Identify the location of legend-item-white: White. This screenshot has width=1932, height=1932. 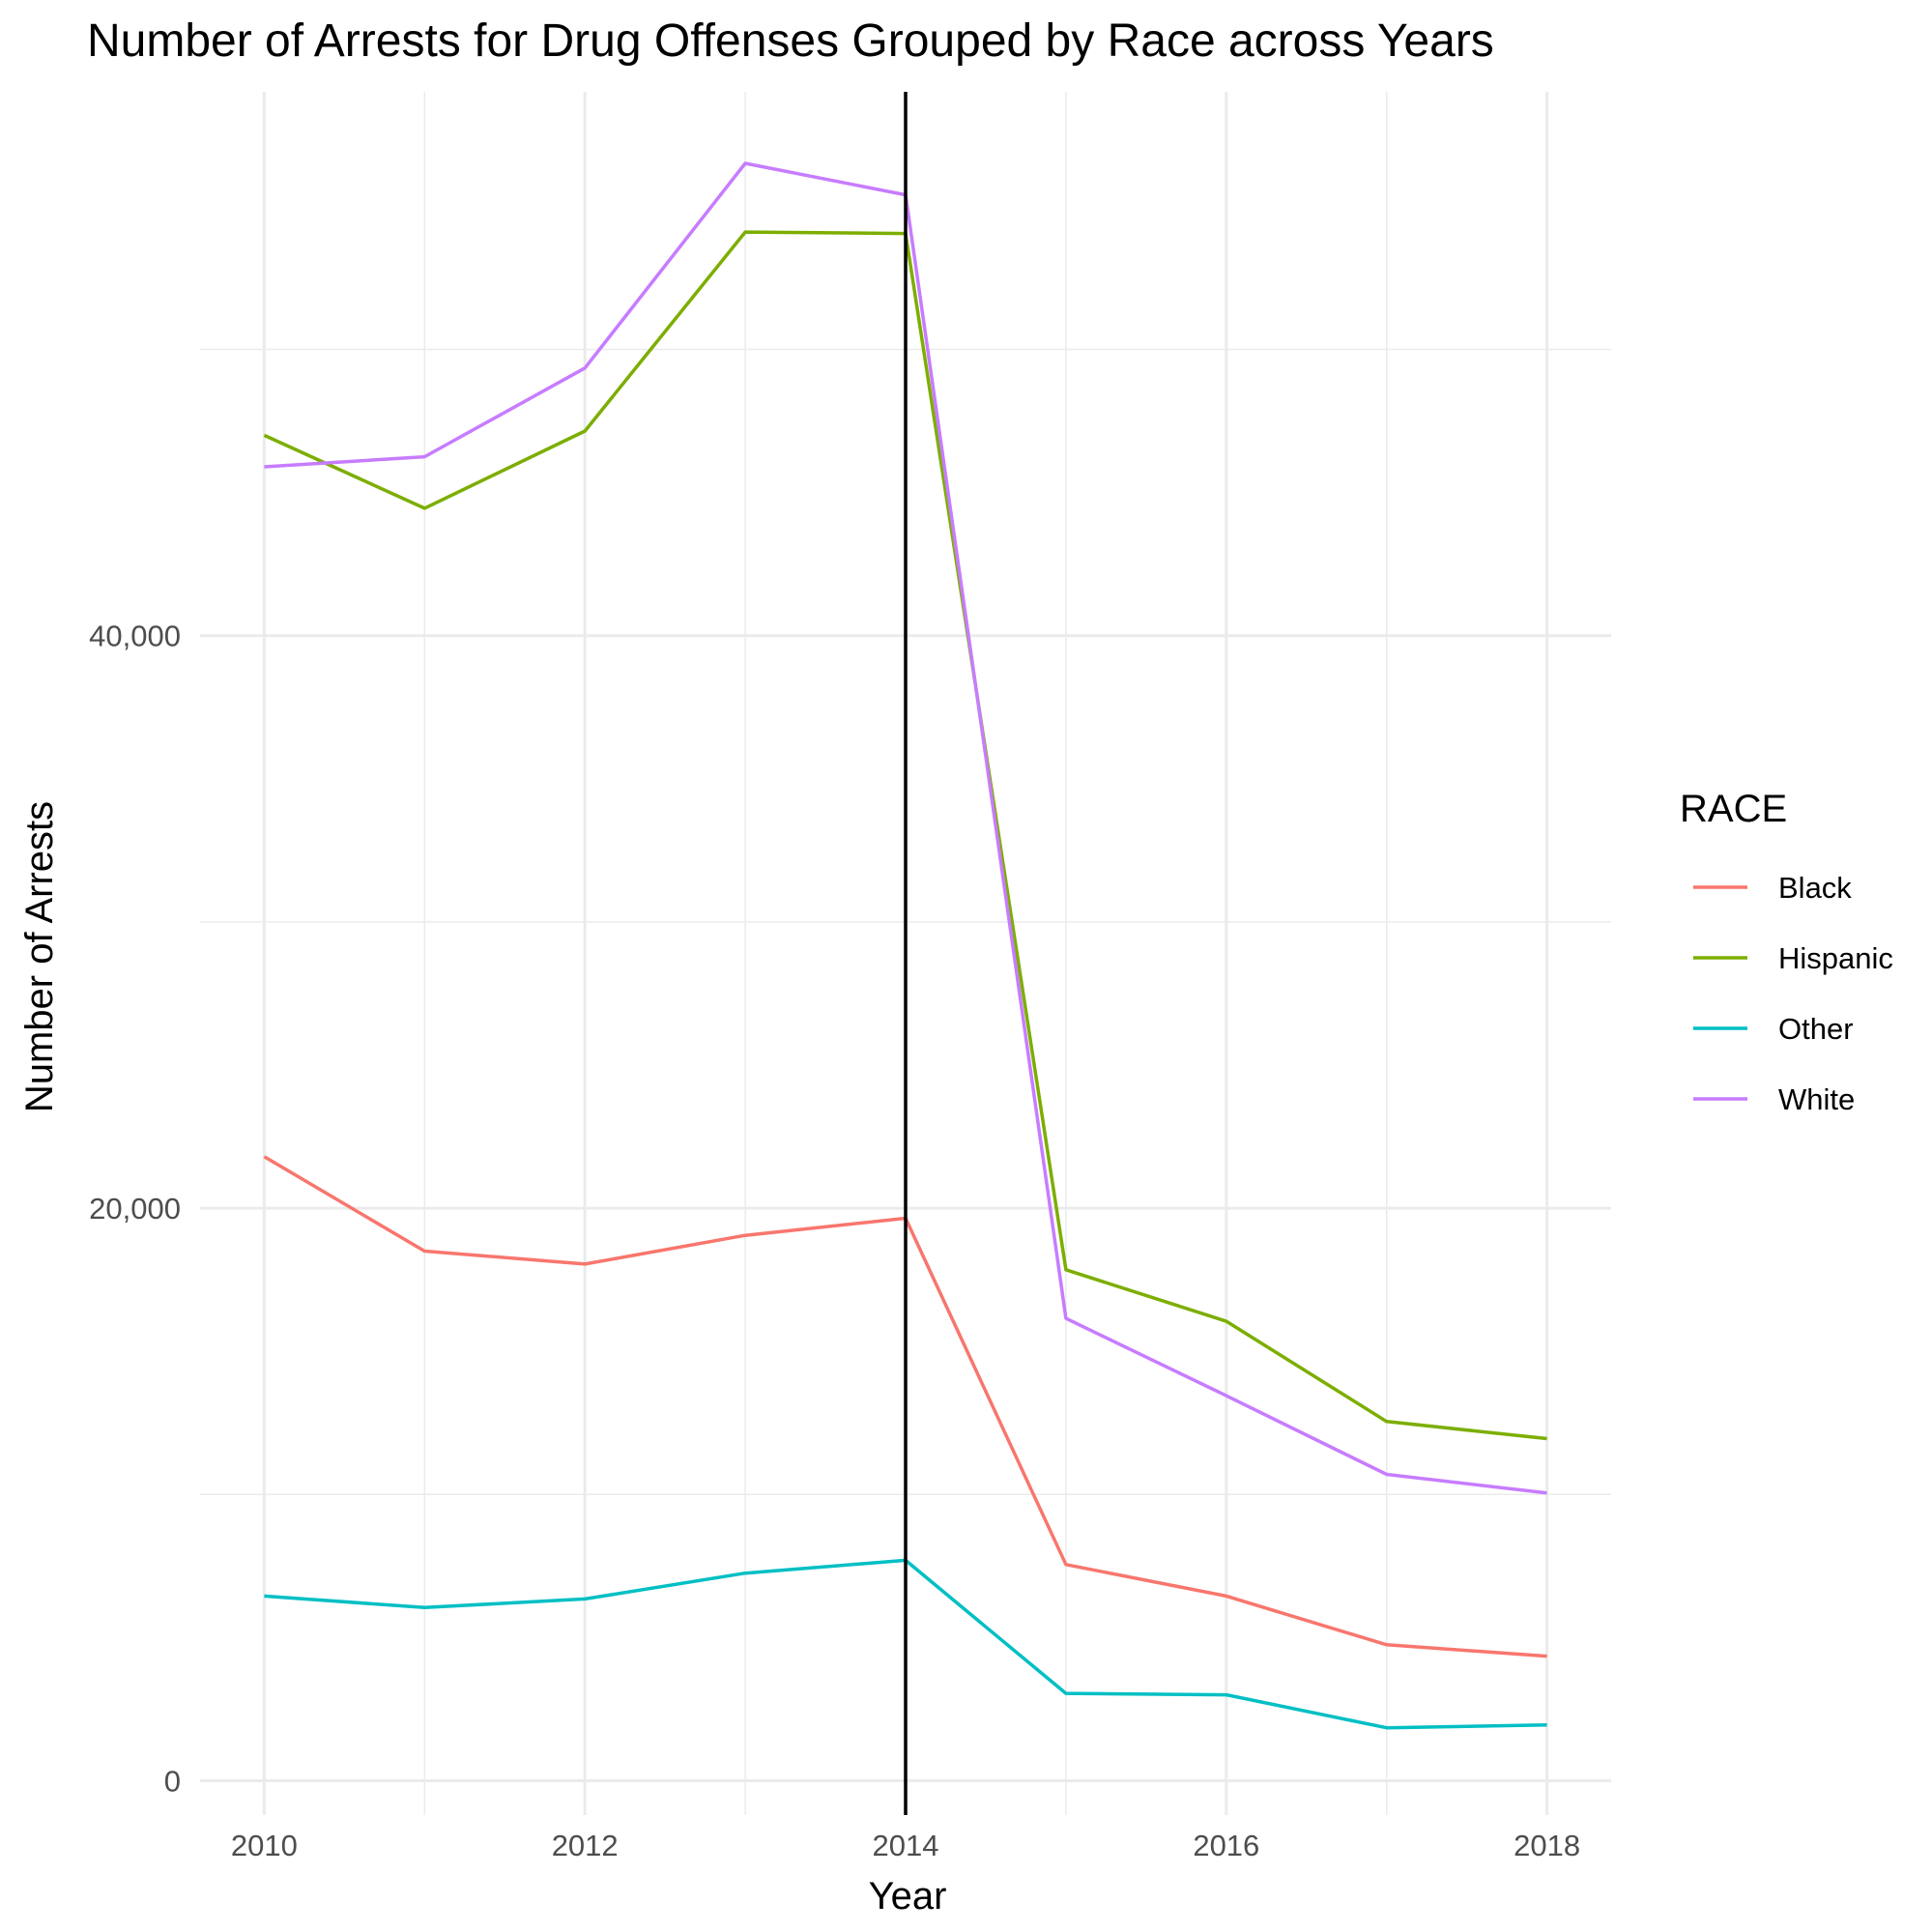
(1774, 1099).